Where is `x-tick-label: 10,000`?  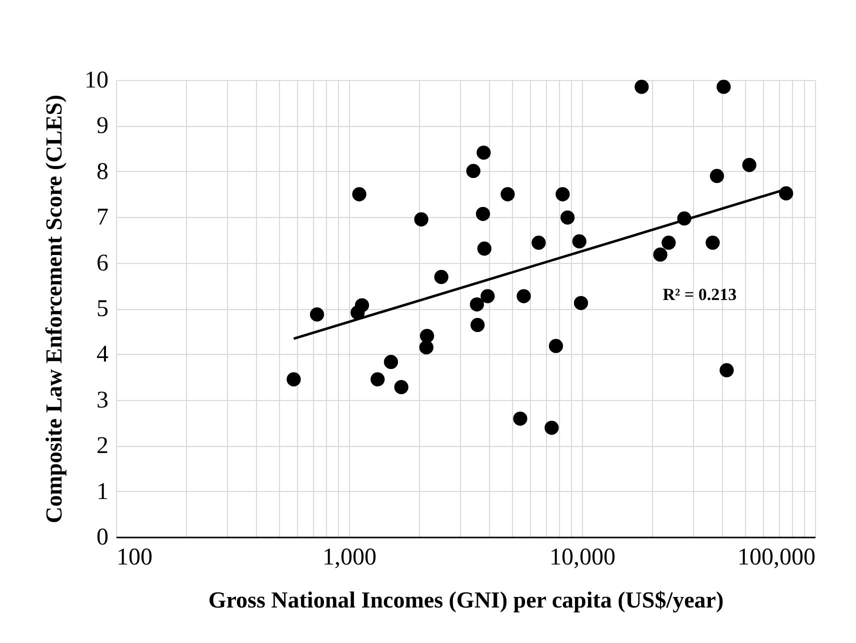
x-tick-label: 10,000 is located at coordinates (583, 557).